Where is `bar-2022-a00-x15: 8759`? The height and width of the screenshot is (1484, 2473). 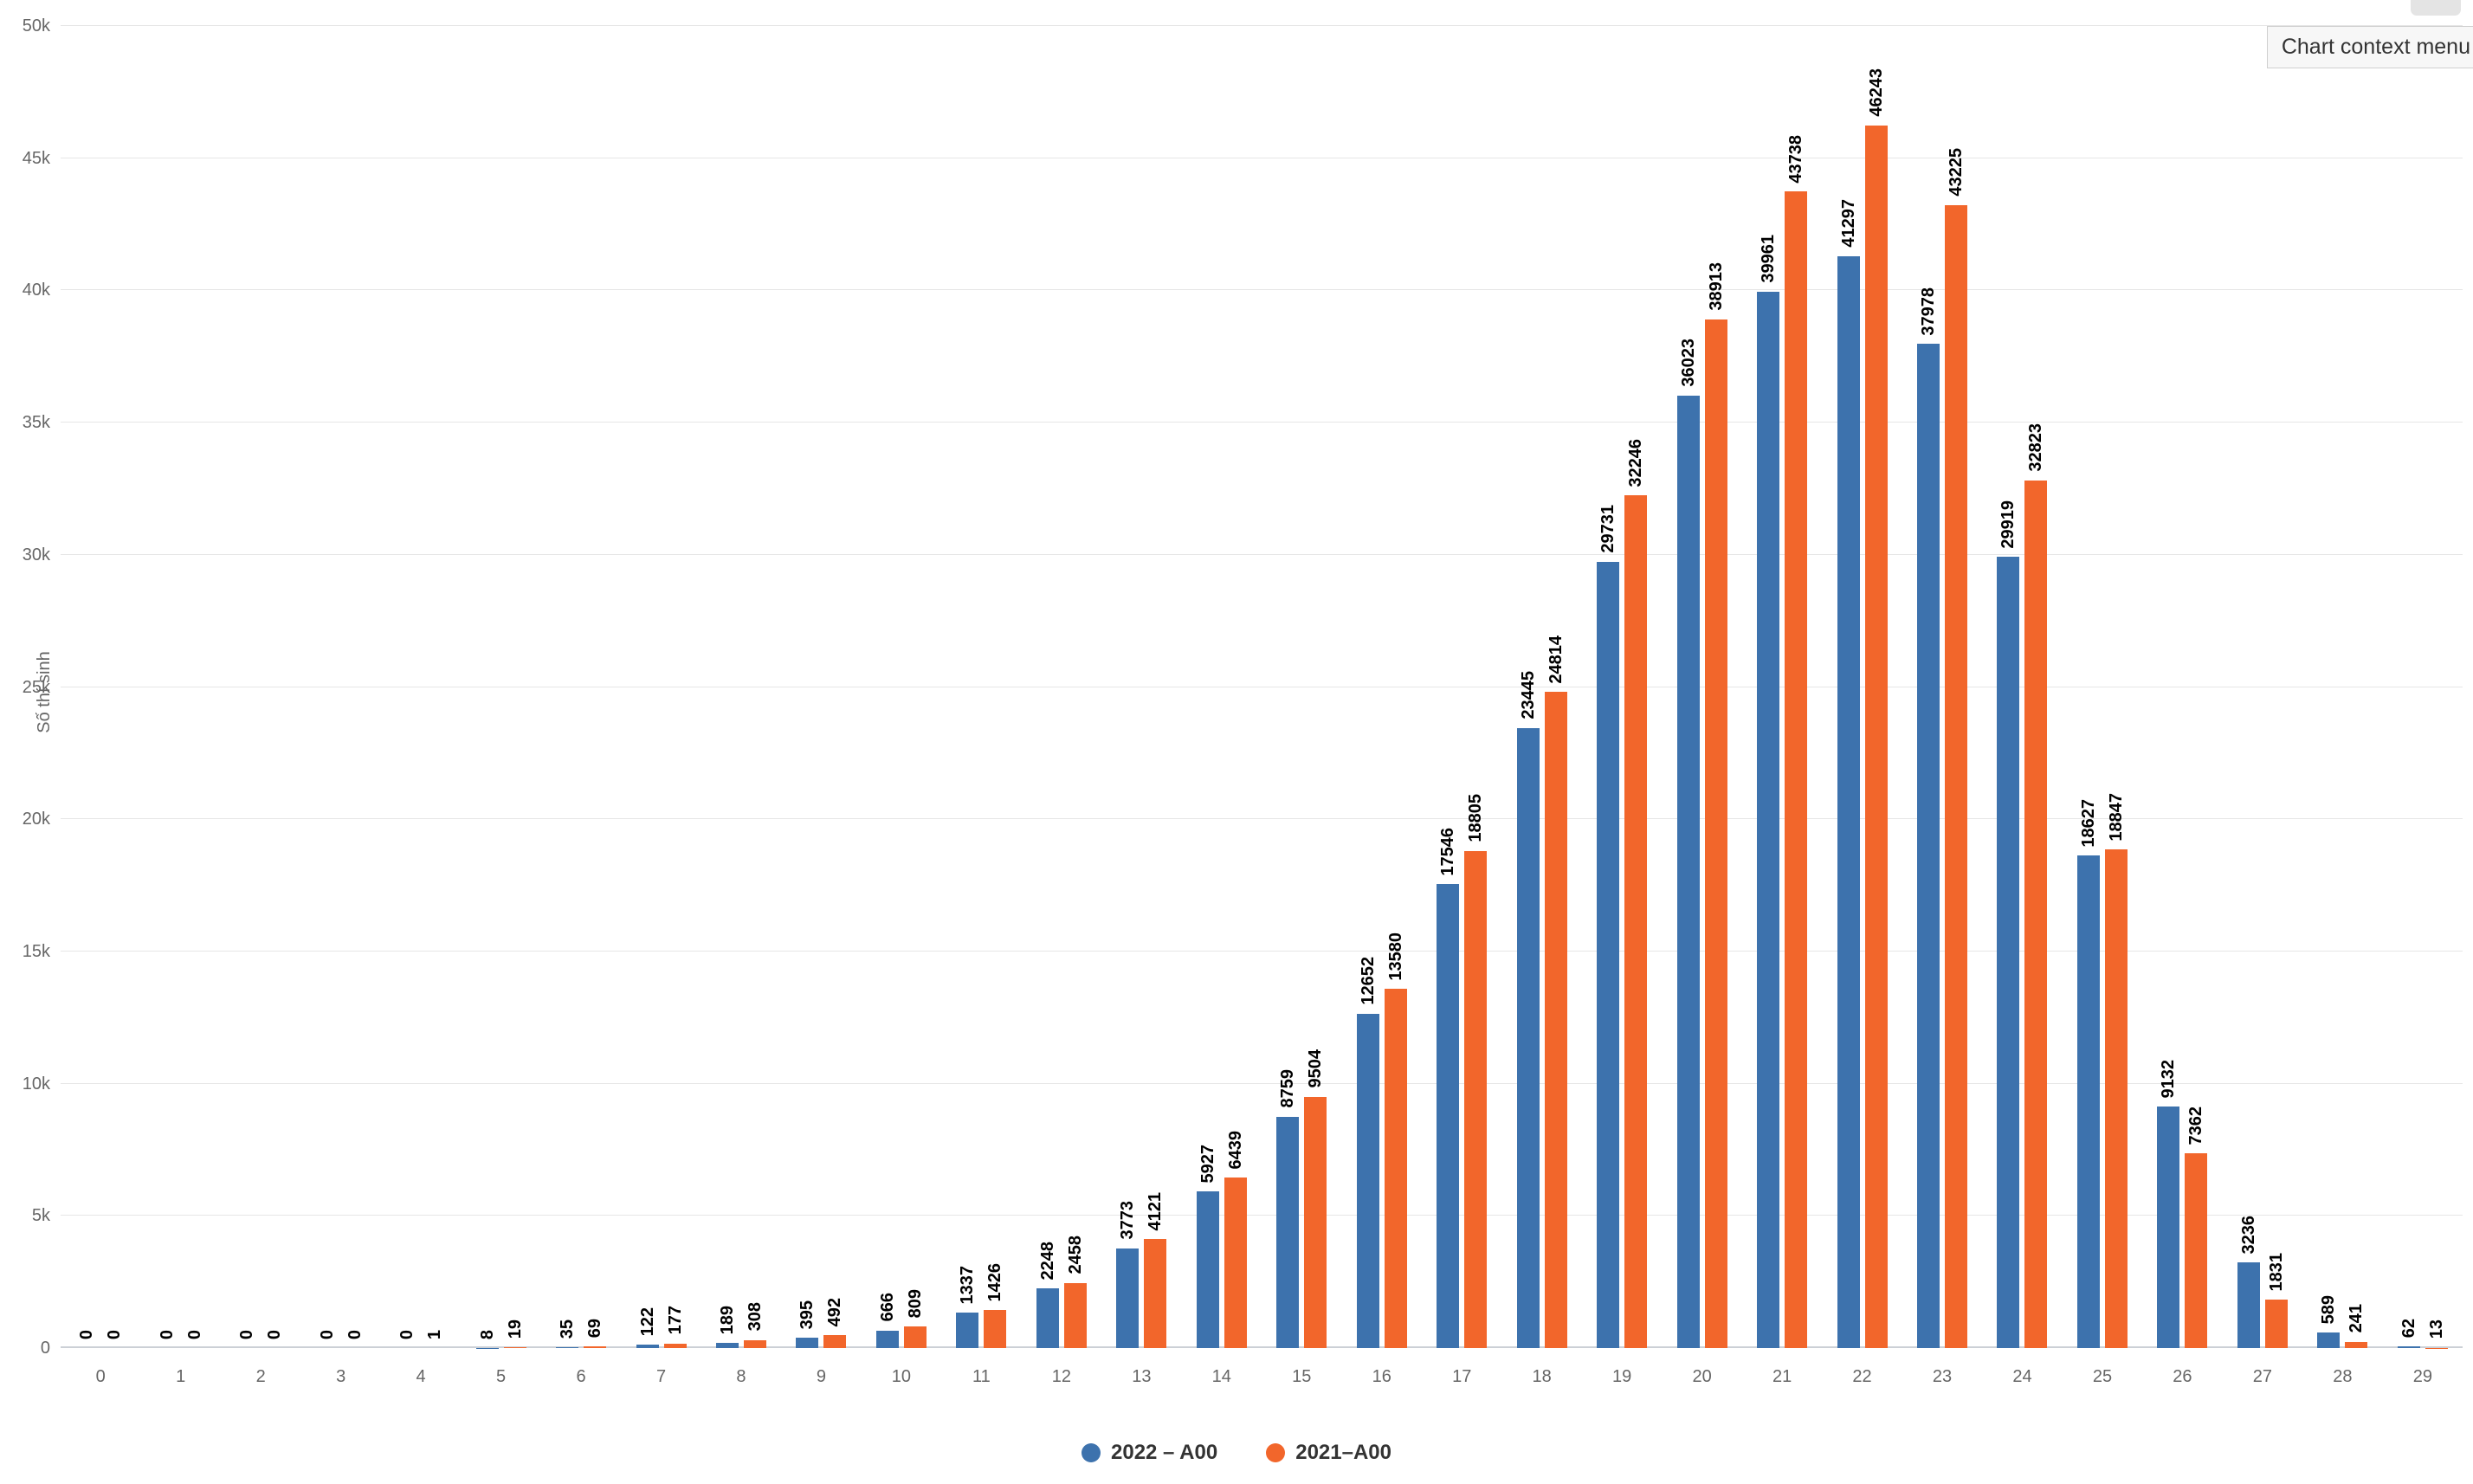 bar-2022-a00-x15: 8759 is located at coordinates (1288, 1208).